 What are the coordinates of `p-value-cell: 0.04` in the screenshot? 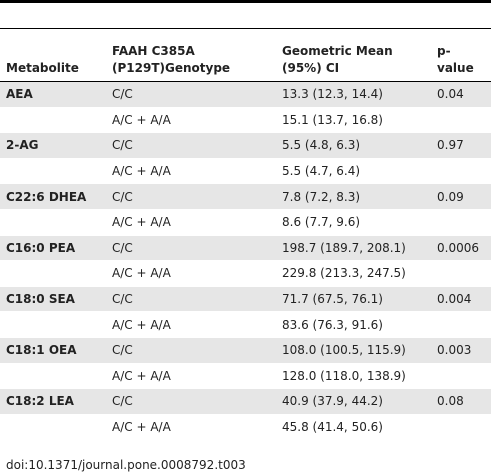 It's located at (461, 94).